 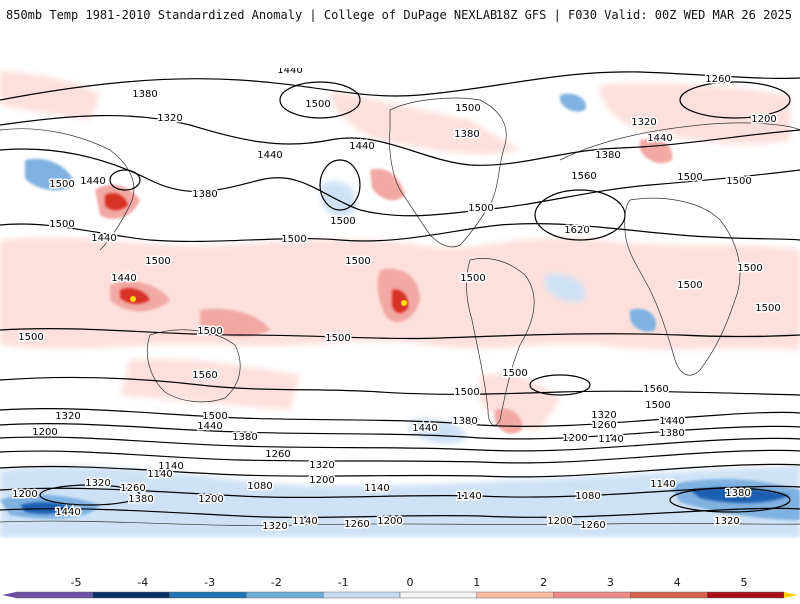 What do you see at coordinates (193, 366) in the screenshot?
I see `coastline-australia` at bounding box center [193, 366].